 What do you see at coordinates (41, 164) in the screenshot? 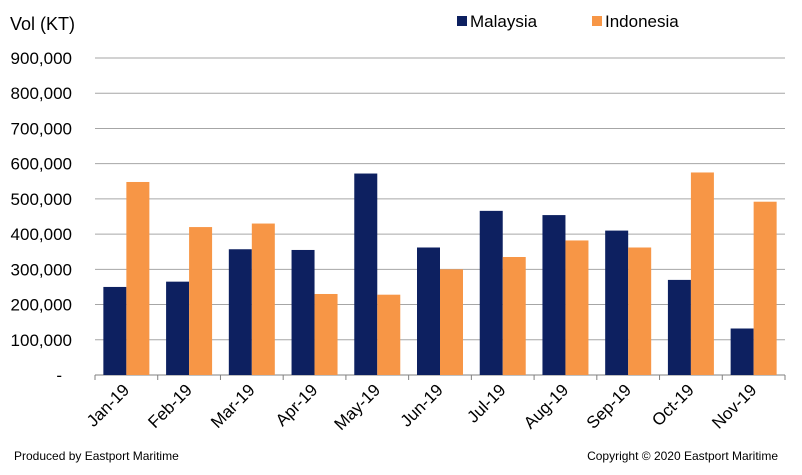
I see `y-tick-label: 600,000` at bounding box center [41, 164].